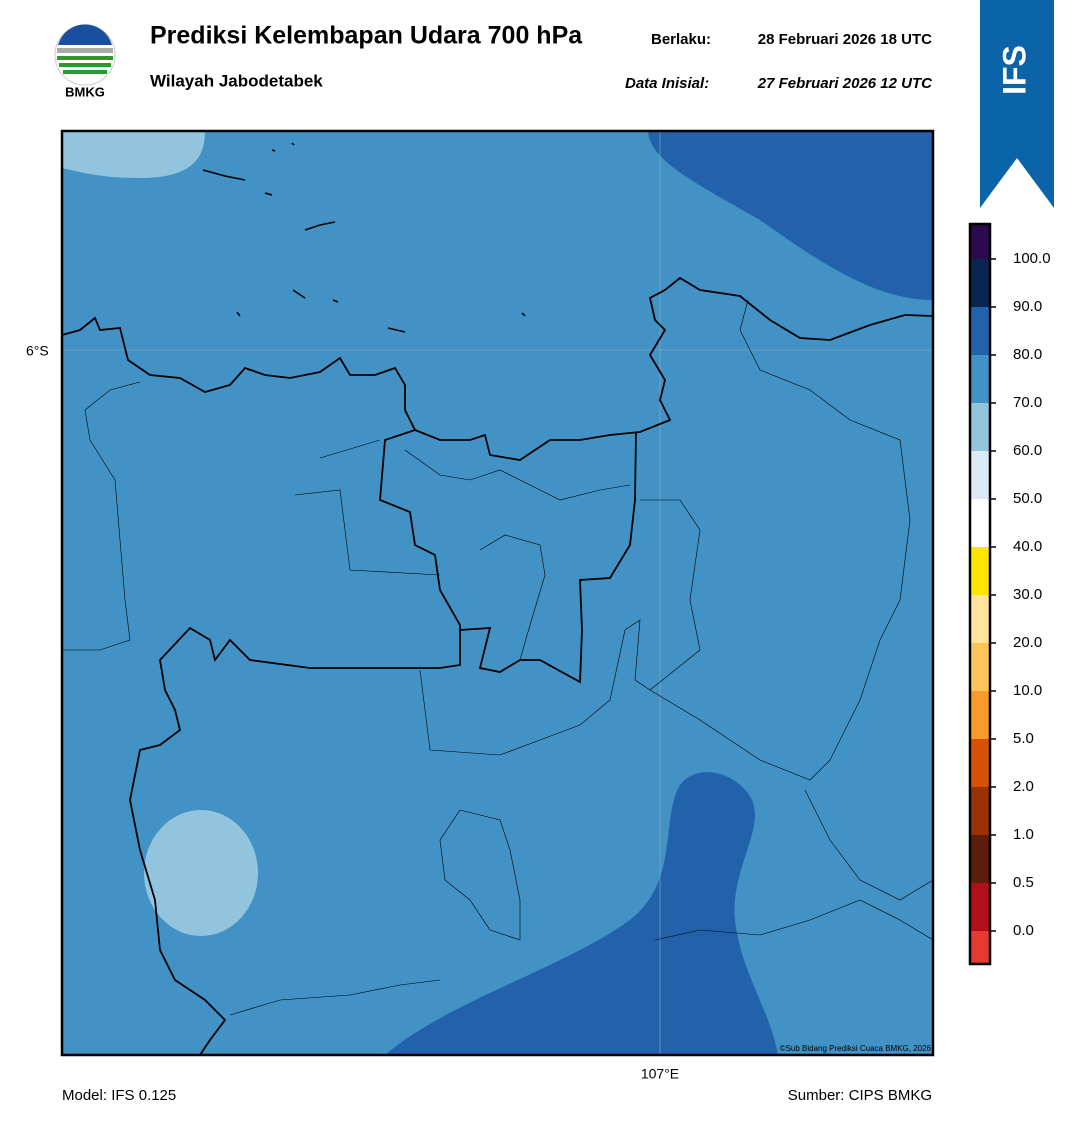 The height and width of the screenshot is (1128, 1081). I want to click on colorbar-label: 90.0, so click(1027, 306).